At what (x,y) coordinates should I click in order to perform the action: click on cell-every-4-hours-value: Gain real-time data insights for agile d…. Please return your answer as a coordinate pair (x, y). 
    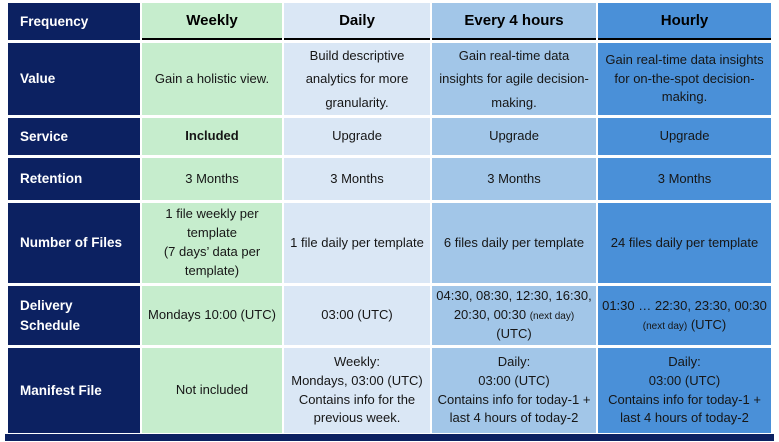
    Looking at the image, I should click on (514, 79).